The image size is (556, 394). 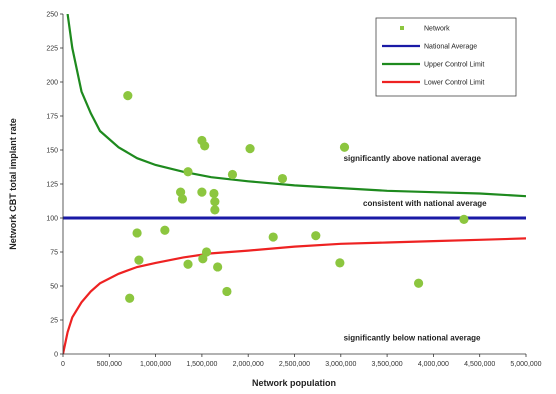 I want to click on y-axis-title: Network CBT total implant rate, so click(x=13, y=184).